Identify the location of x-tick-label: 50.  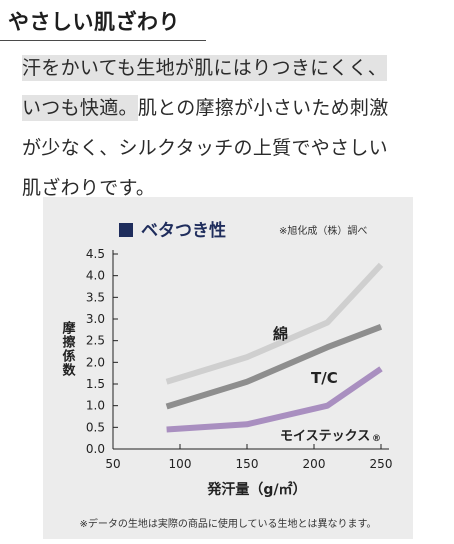
(112, 464).